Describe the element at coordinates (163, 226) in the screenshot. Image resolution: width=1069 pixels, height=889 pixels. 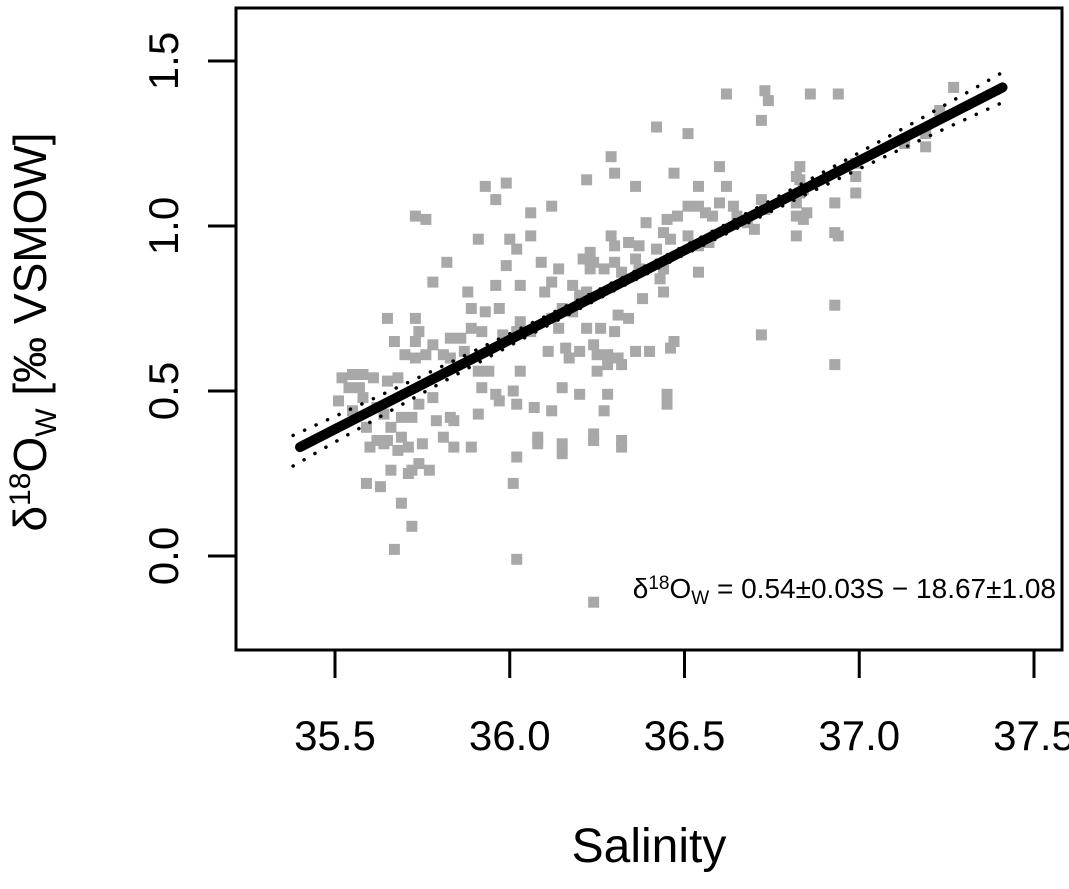
I see `y-tick-label: 1.0` at that location.